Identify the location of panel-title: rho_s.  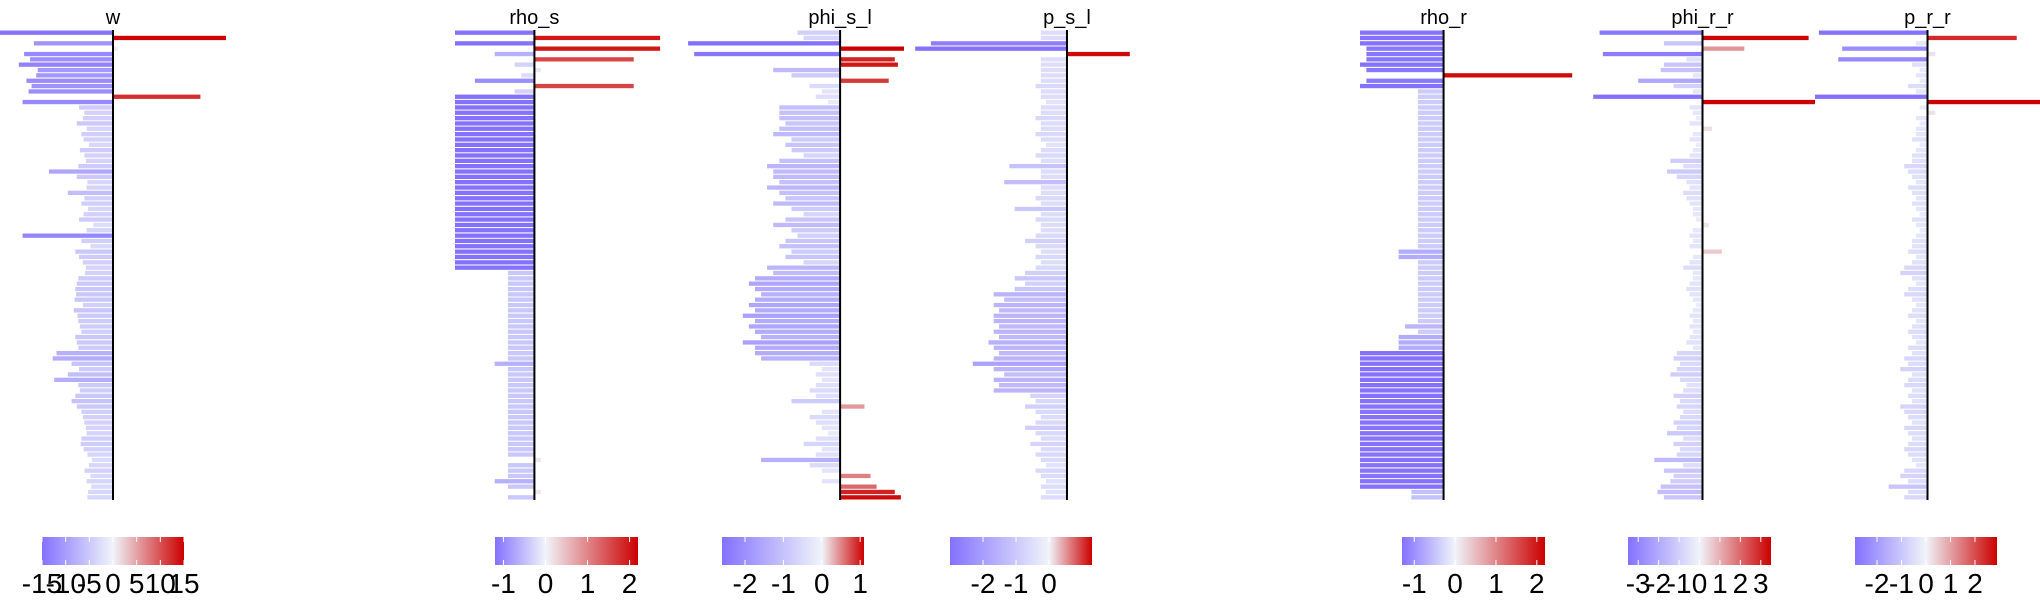
(534, 18).